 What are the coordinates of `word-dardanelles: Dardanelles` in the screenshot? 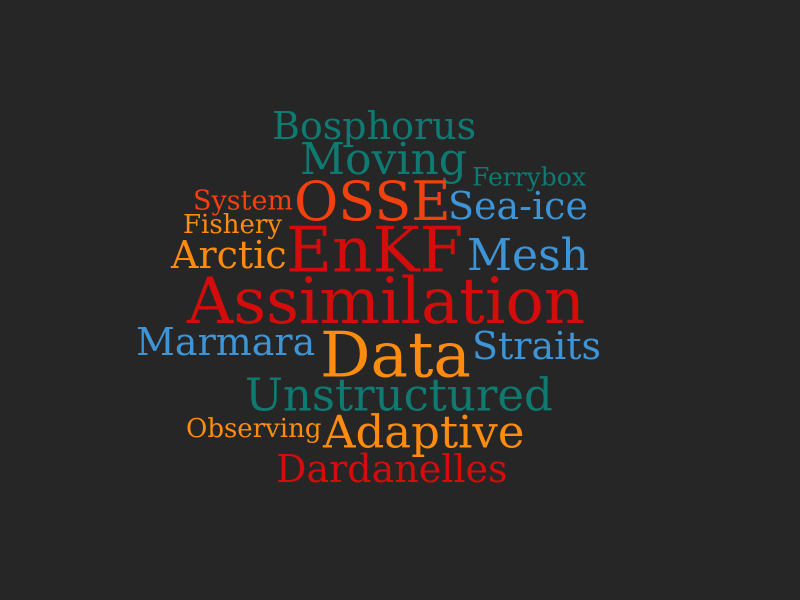 It's located at (392, 469).